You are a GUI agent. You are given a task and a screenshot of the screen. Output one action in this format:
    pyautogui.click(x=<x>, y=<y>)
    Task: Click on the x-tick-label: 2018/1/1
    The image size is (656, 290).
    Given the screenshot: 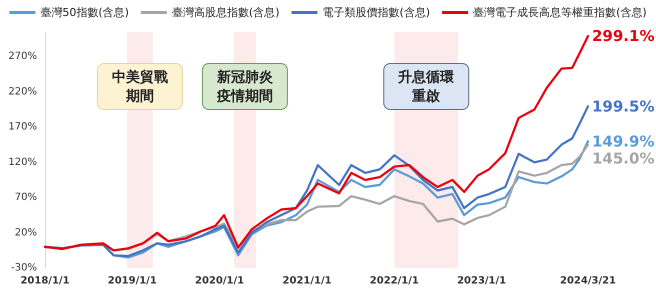 What is the action you would take?
    pyautogui.click(x=45, y=281)
    